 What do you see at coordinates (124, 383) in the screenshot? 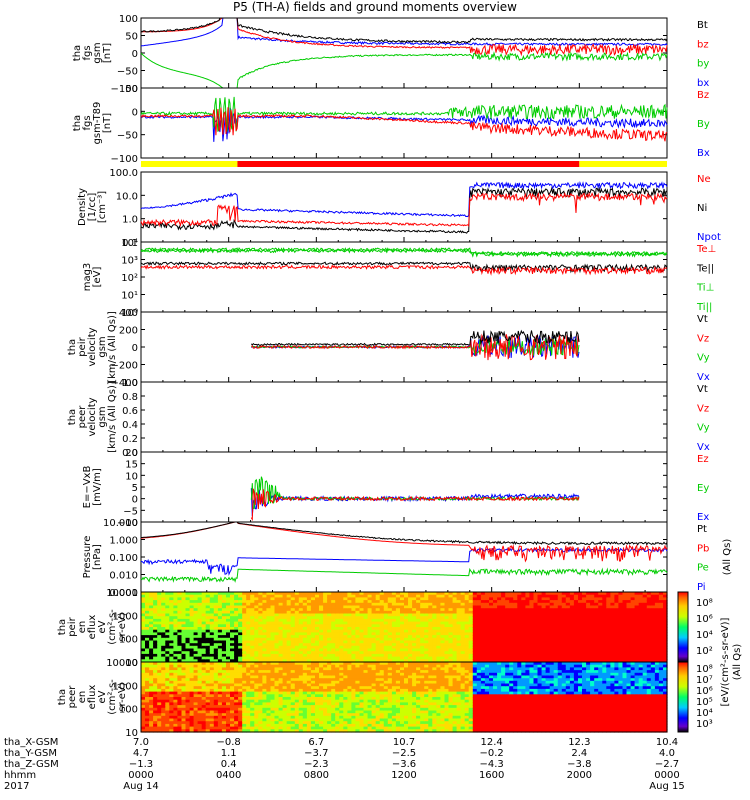
I see `y-tick-label: −400` at bounding box center [124, 383].